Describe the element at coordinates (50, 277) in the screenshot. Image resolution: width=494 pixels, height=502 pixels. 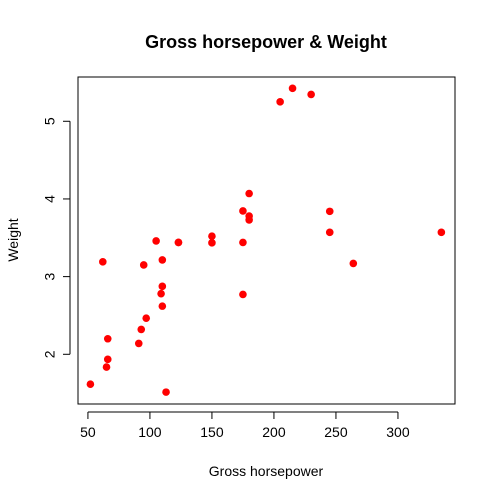
I see `y-tick-label: 3` at that location.